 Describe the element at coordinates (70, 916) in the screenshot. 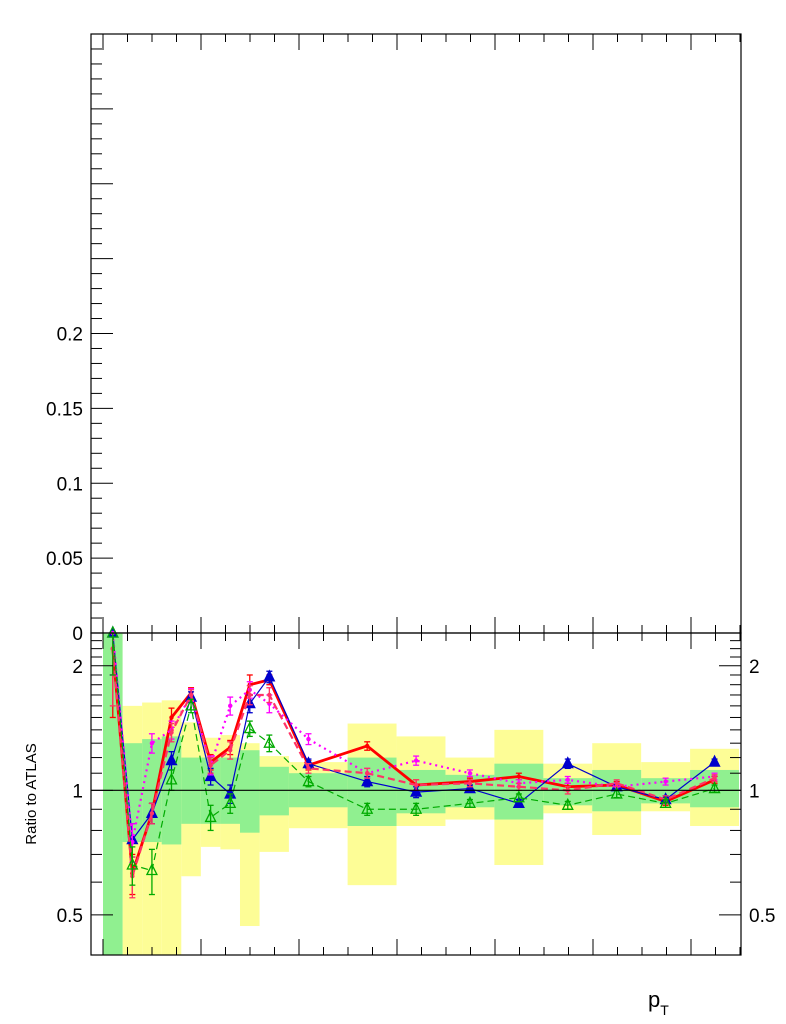

I see `bottom-y-tick-label-left: 0.5` at that location.